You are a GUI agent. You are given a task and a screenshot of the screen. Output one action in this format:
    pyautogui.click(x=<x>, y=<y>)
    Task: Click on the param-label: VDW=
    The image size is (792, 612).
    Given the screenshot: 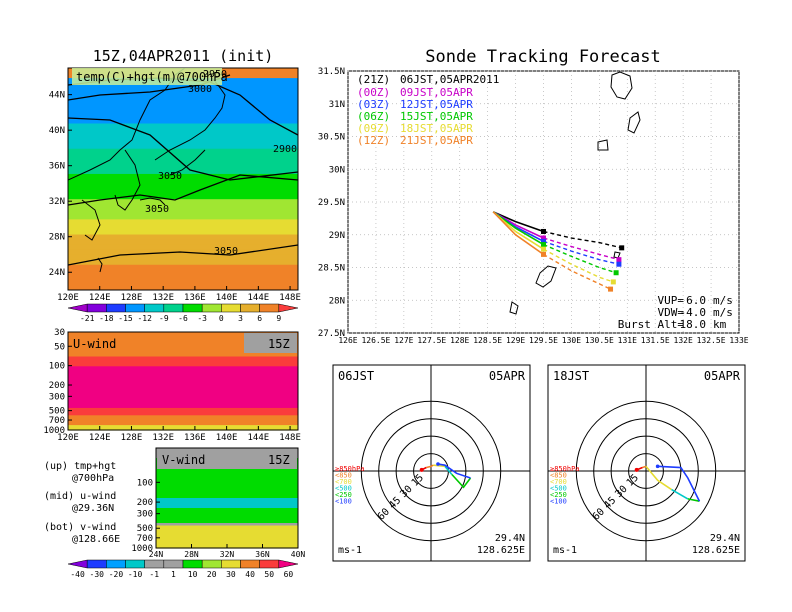 What is the action you would take?
    pyautogui.click(x=671, y=312)
    